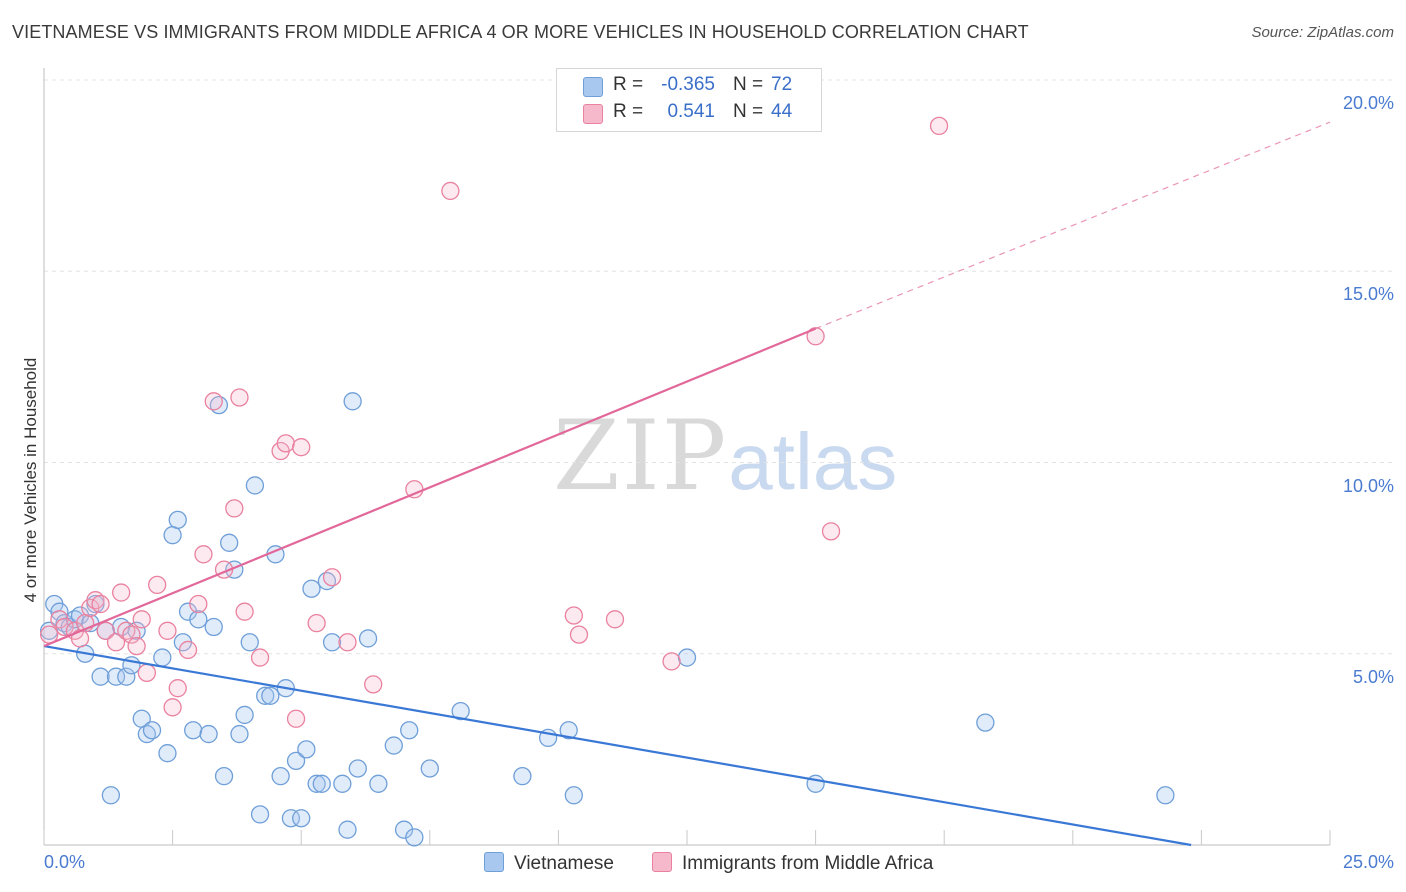  I want to click on y-tick-label: 20.0%, so click(1368, 103).